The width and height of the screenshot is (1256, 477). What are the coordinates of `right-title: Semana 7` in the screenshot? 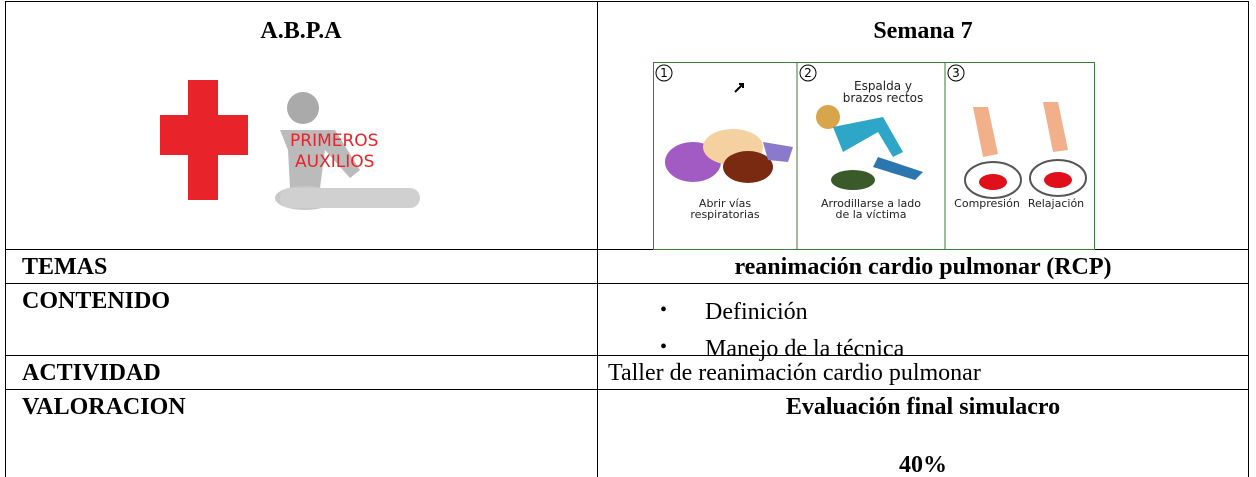 It's located at (923, 31).